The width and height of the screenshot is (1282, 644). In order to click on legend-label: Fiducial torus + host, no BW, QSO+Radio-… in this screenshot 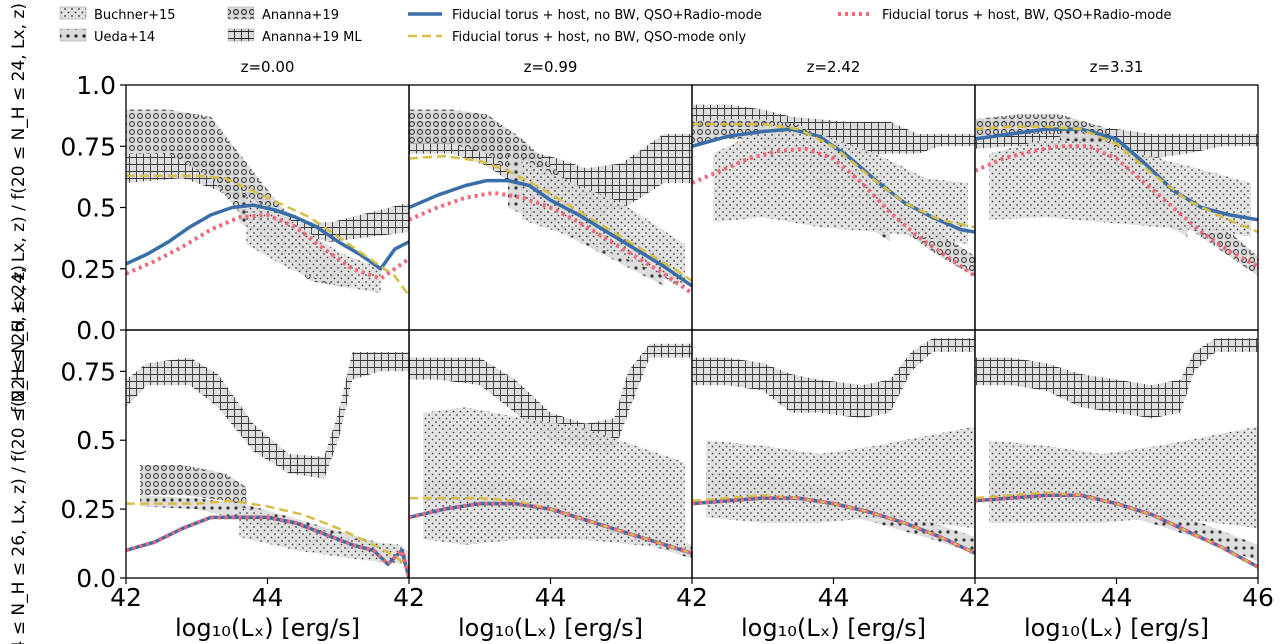, I will do `click(607, 15)`.